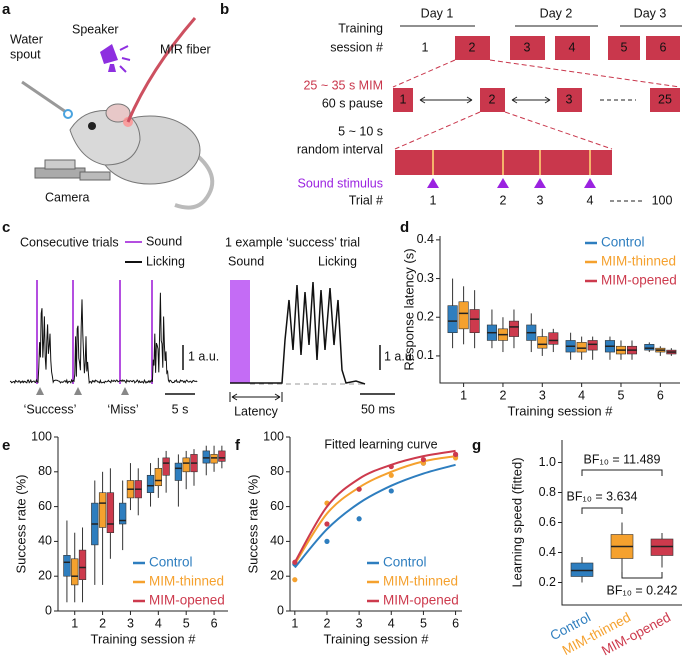  Describe the element at coordinates (203, 356) in the screenshot. I see `scale-label: 1 a.u.` at that location.